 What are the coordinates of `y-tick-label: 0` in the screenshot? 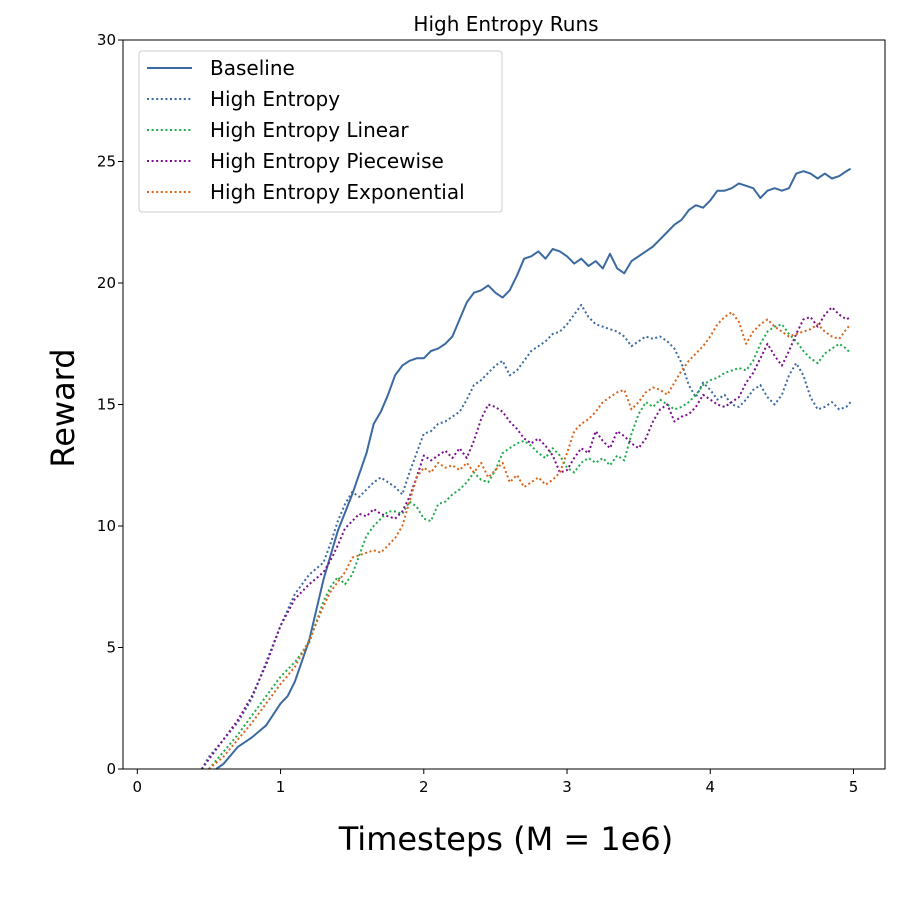 It's located at (111, 769).